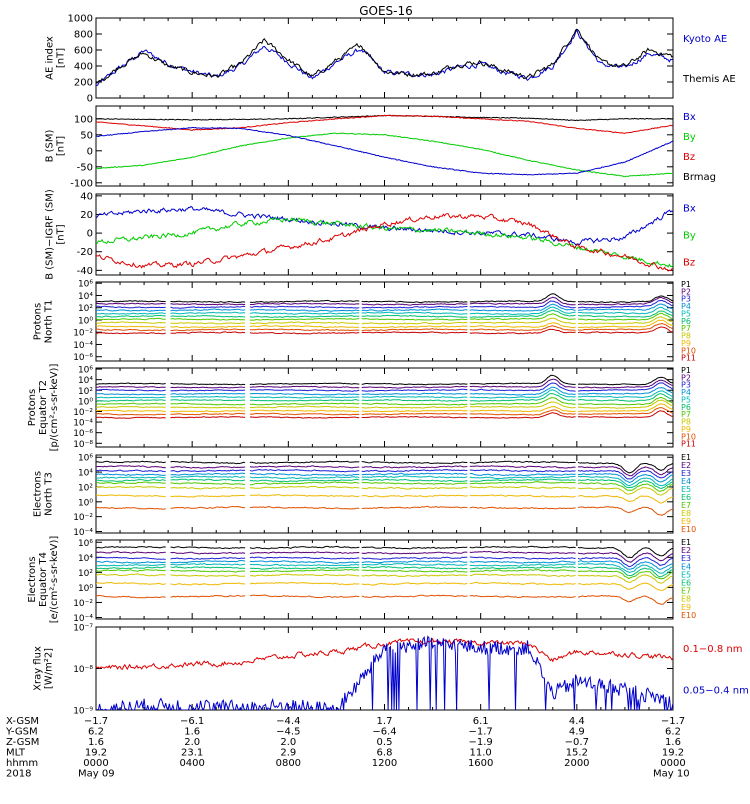 The height and width of the screenshot is (804, 750). I want to click on legend-0-1-0-8-nm: 0.1−0.8 nm, so click(712, 649).